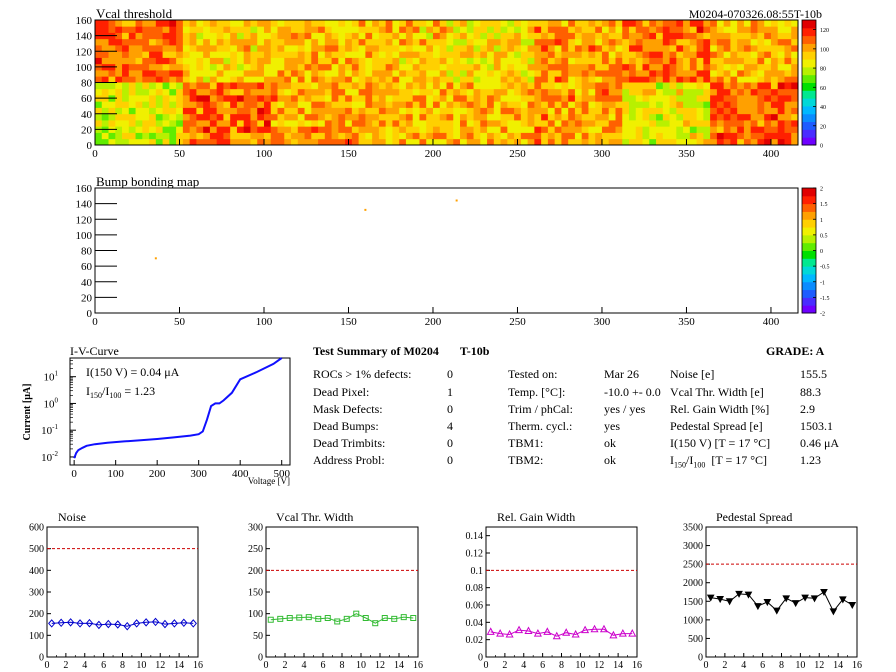 The height and width of the screenshot is (672, 896). I want to click on defect-label: Mask Defects:, so click(348, 409).